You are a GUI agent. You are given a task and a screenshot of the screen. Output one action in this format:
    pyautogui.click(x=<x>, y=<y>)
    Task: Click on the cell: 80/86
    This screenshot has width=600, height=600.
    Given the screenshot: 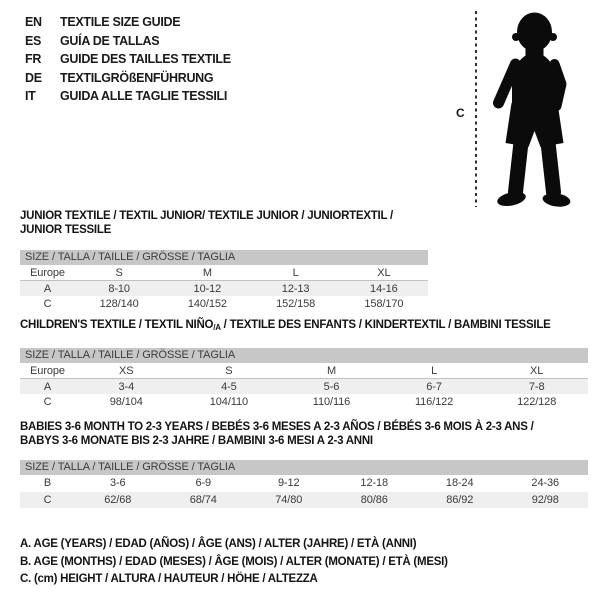 What is the action you would take?
    pyautogui.click(x=374, y=499)
    